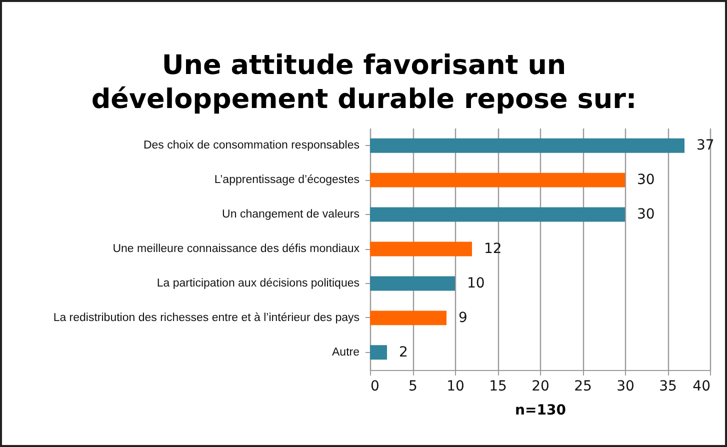  Describe the element at coordinates (413, 386) in the screenshot. I see `x-tick-label: 5` at that location.